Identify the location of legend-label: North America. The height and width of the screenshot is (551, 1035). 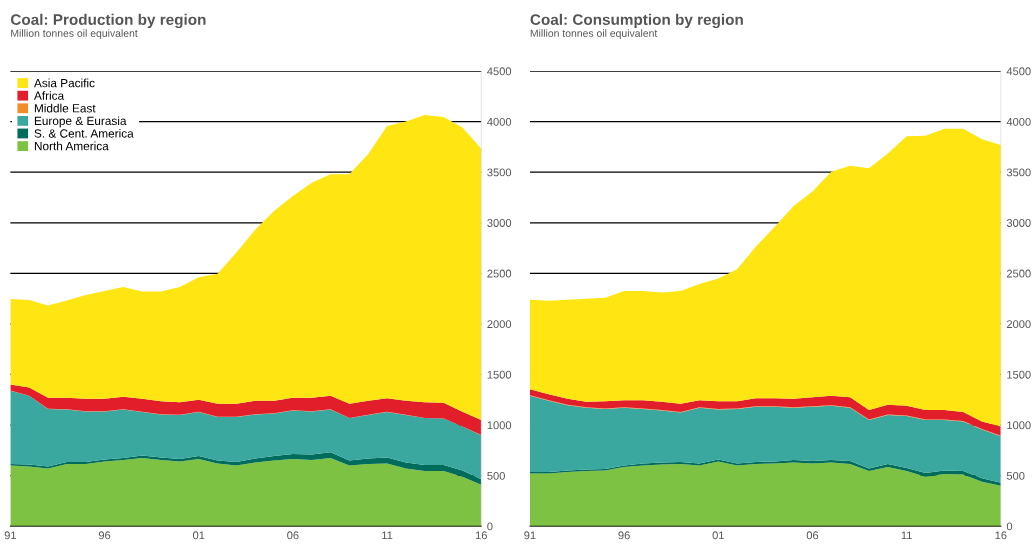
(71, 146).